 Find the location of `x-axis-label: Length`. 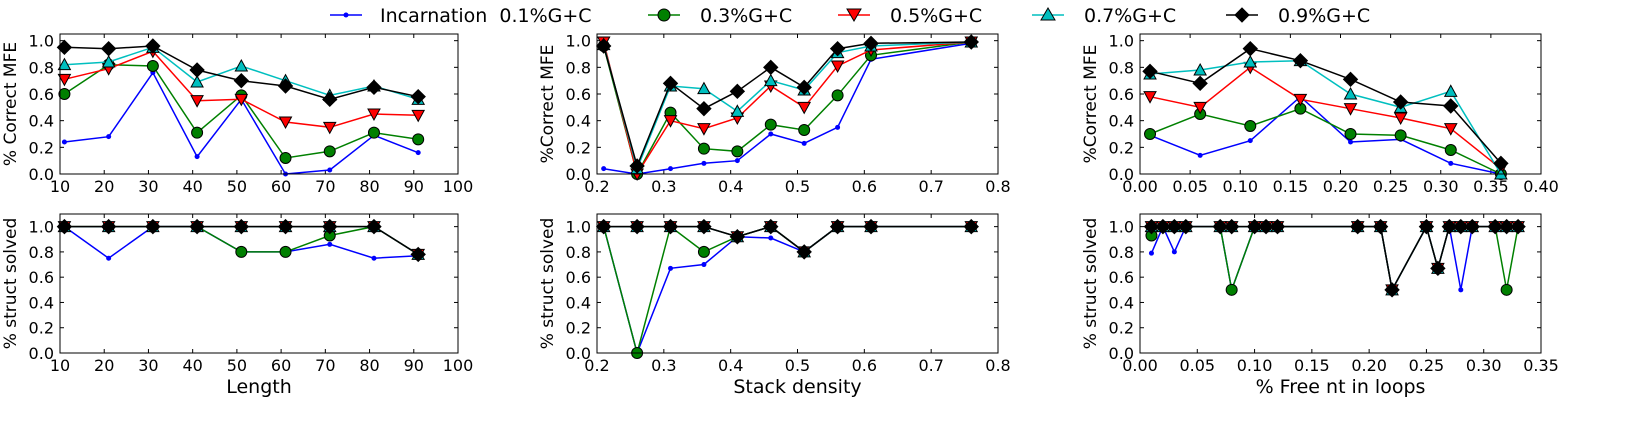

x-axis-label: Length is located at coordinates (259, 387).